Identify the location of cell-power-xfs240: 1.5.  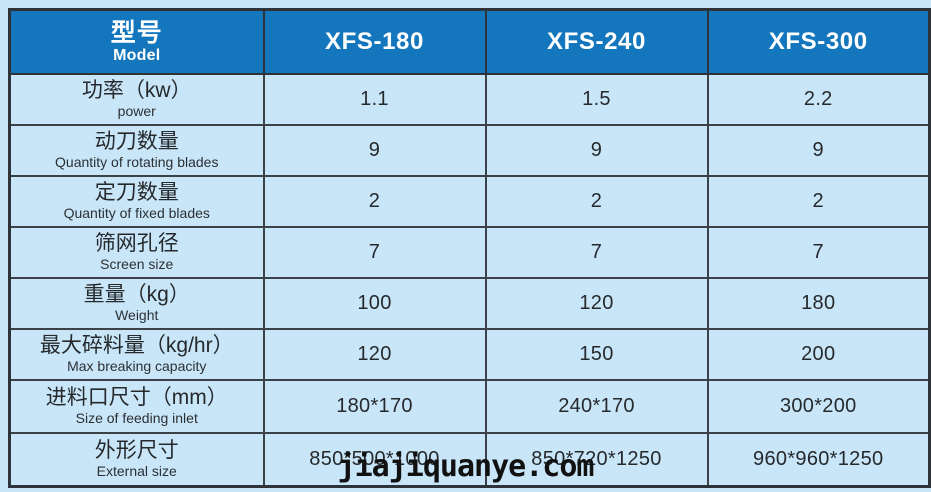
(596, 99).